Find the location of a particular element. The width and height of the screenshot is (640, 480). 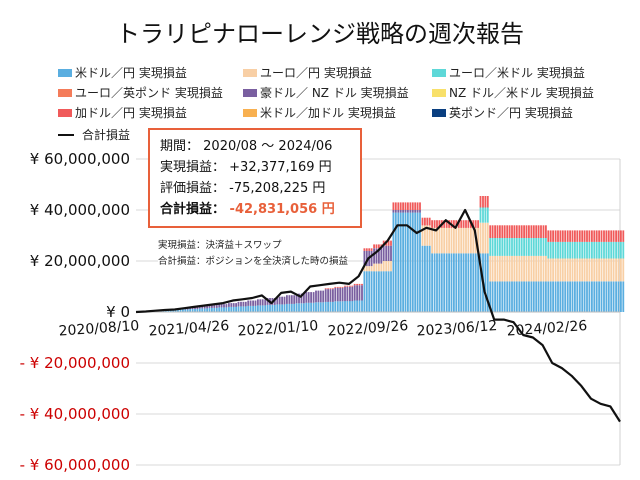

period-row: 期間： 2020/08 ～ 2024/06 is located at coordinates (260, 146).